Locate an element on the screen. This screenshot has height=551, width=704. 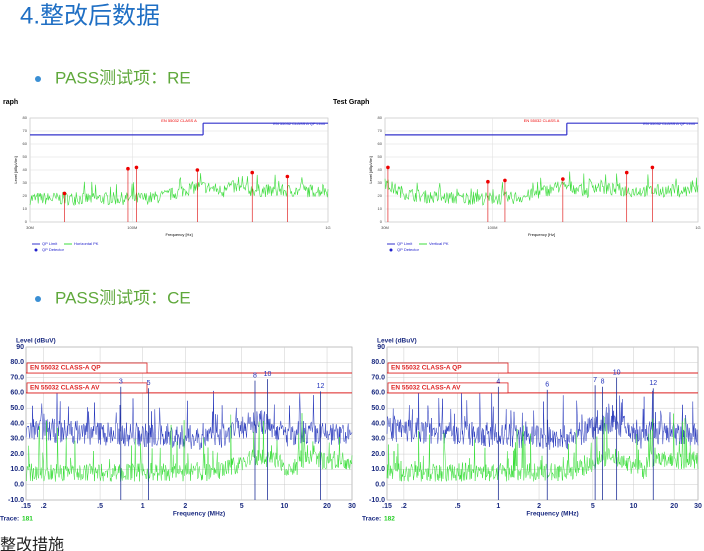
section-heading: PASS测试项：RE is located at coordinates (123, 77).